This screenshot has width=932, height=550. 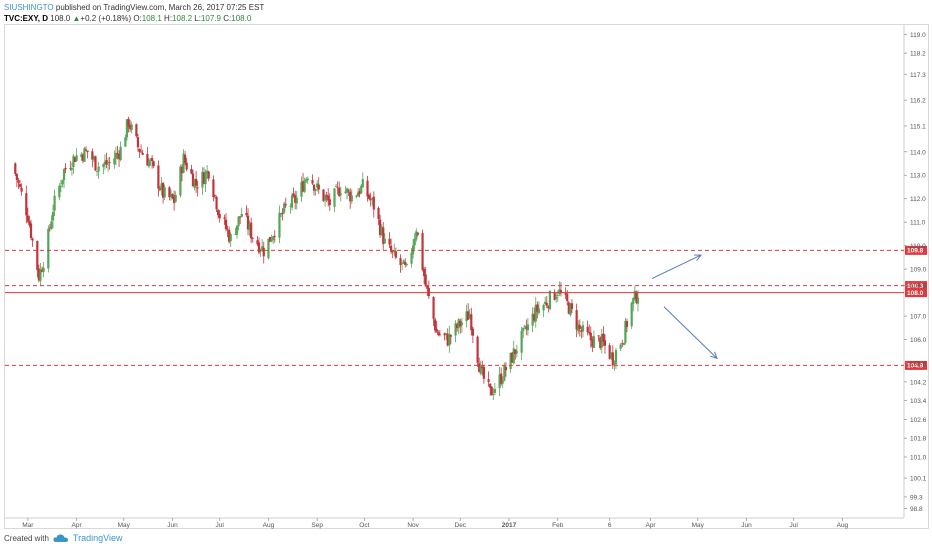 I want to click on tradingview-logo-text: TradingView, so click(x=97, y=538).